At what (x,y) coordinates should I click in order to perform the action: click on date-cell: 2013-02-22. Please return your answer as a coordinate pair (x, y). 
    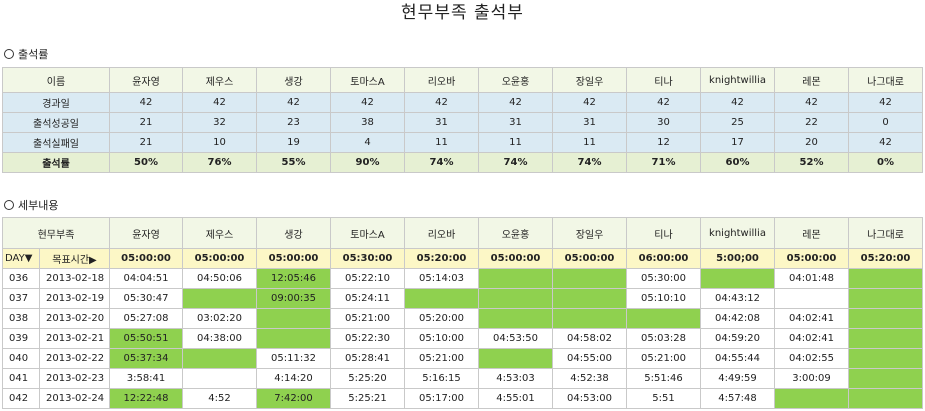
    Looking at the image, I should click on (74, 358).